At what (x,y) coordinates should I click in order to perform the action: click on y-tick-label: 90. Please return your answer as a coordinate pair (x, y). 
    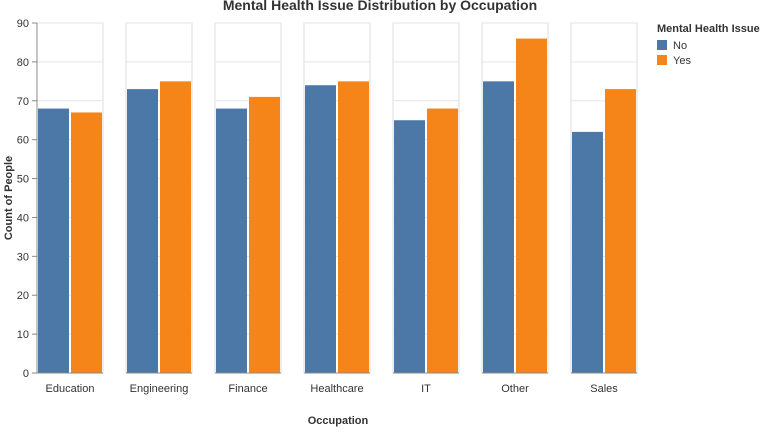
    Looking at the image, I should click on (23, 24).